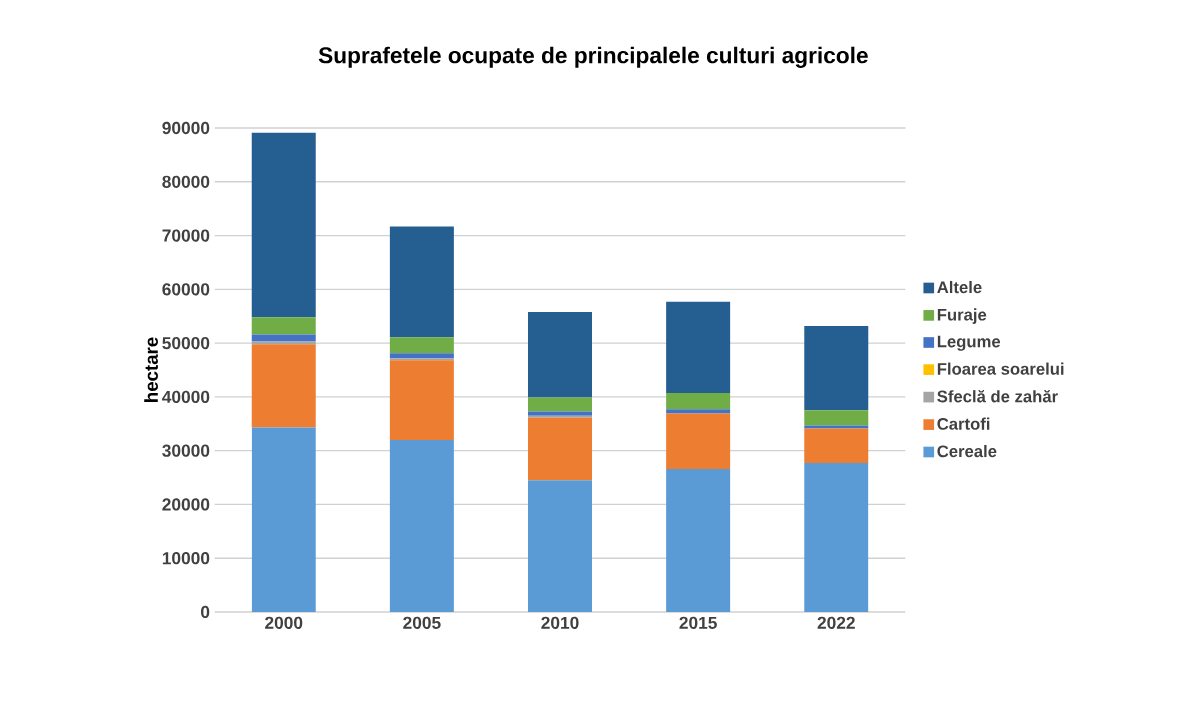 Image resolution: width=1188 pixels, height=727 pixels. What do you see at coordinates (186, 450) in the screenshot?
I see `y-tick-label: 30000` at bounding box center [186, 450].